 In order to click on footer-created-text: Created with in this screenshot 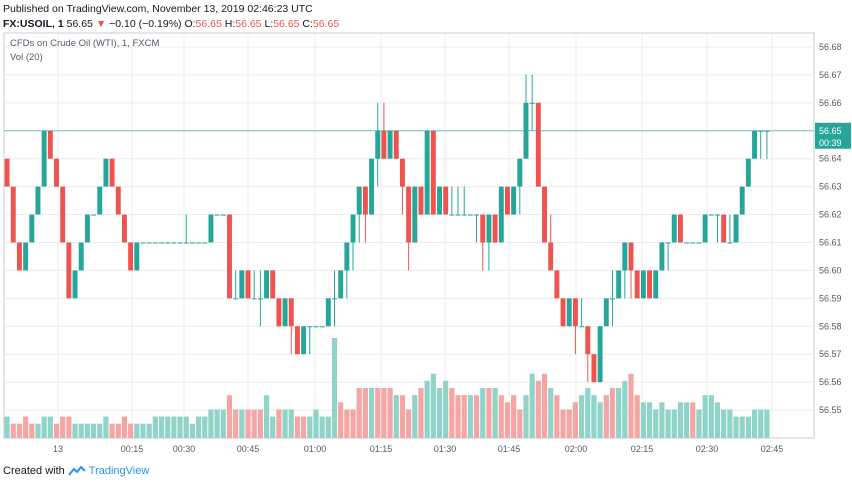, I will do `click(34, 471)`.